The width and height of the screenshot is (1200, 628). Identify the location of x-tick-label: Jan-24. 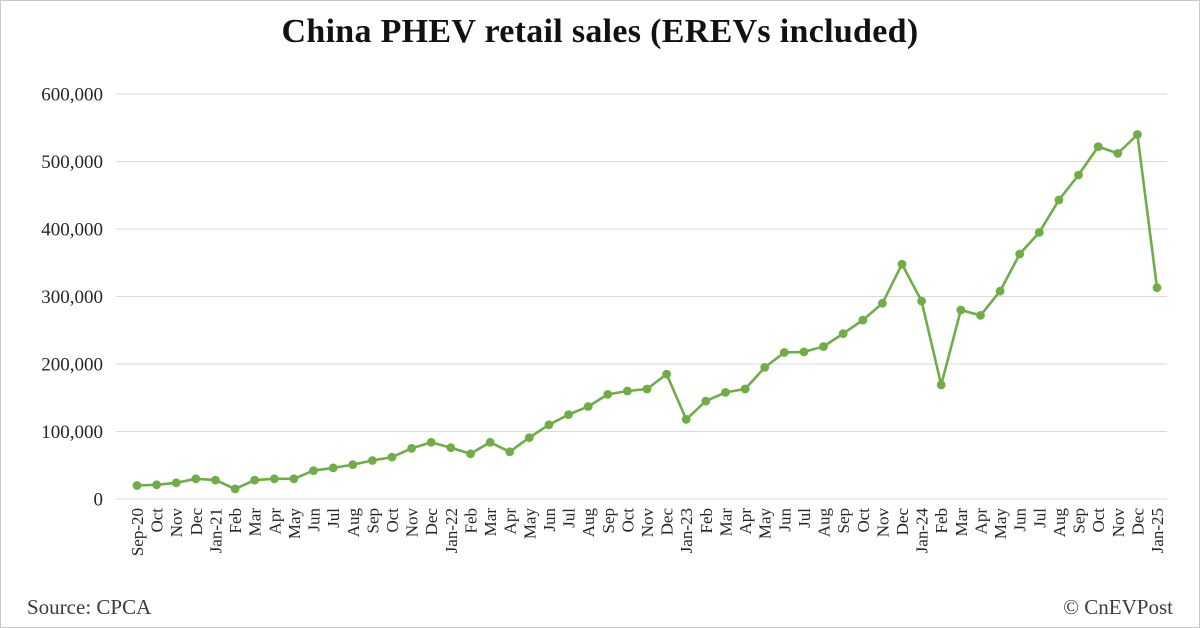
(922, 531).